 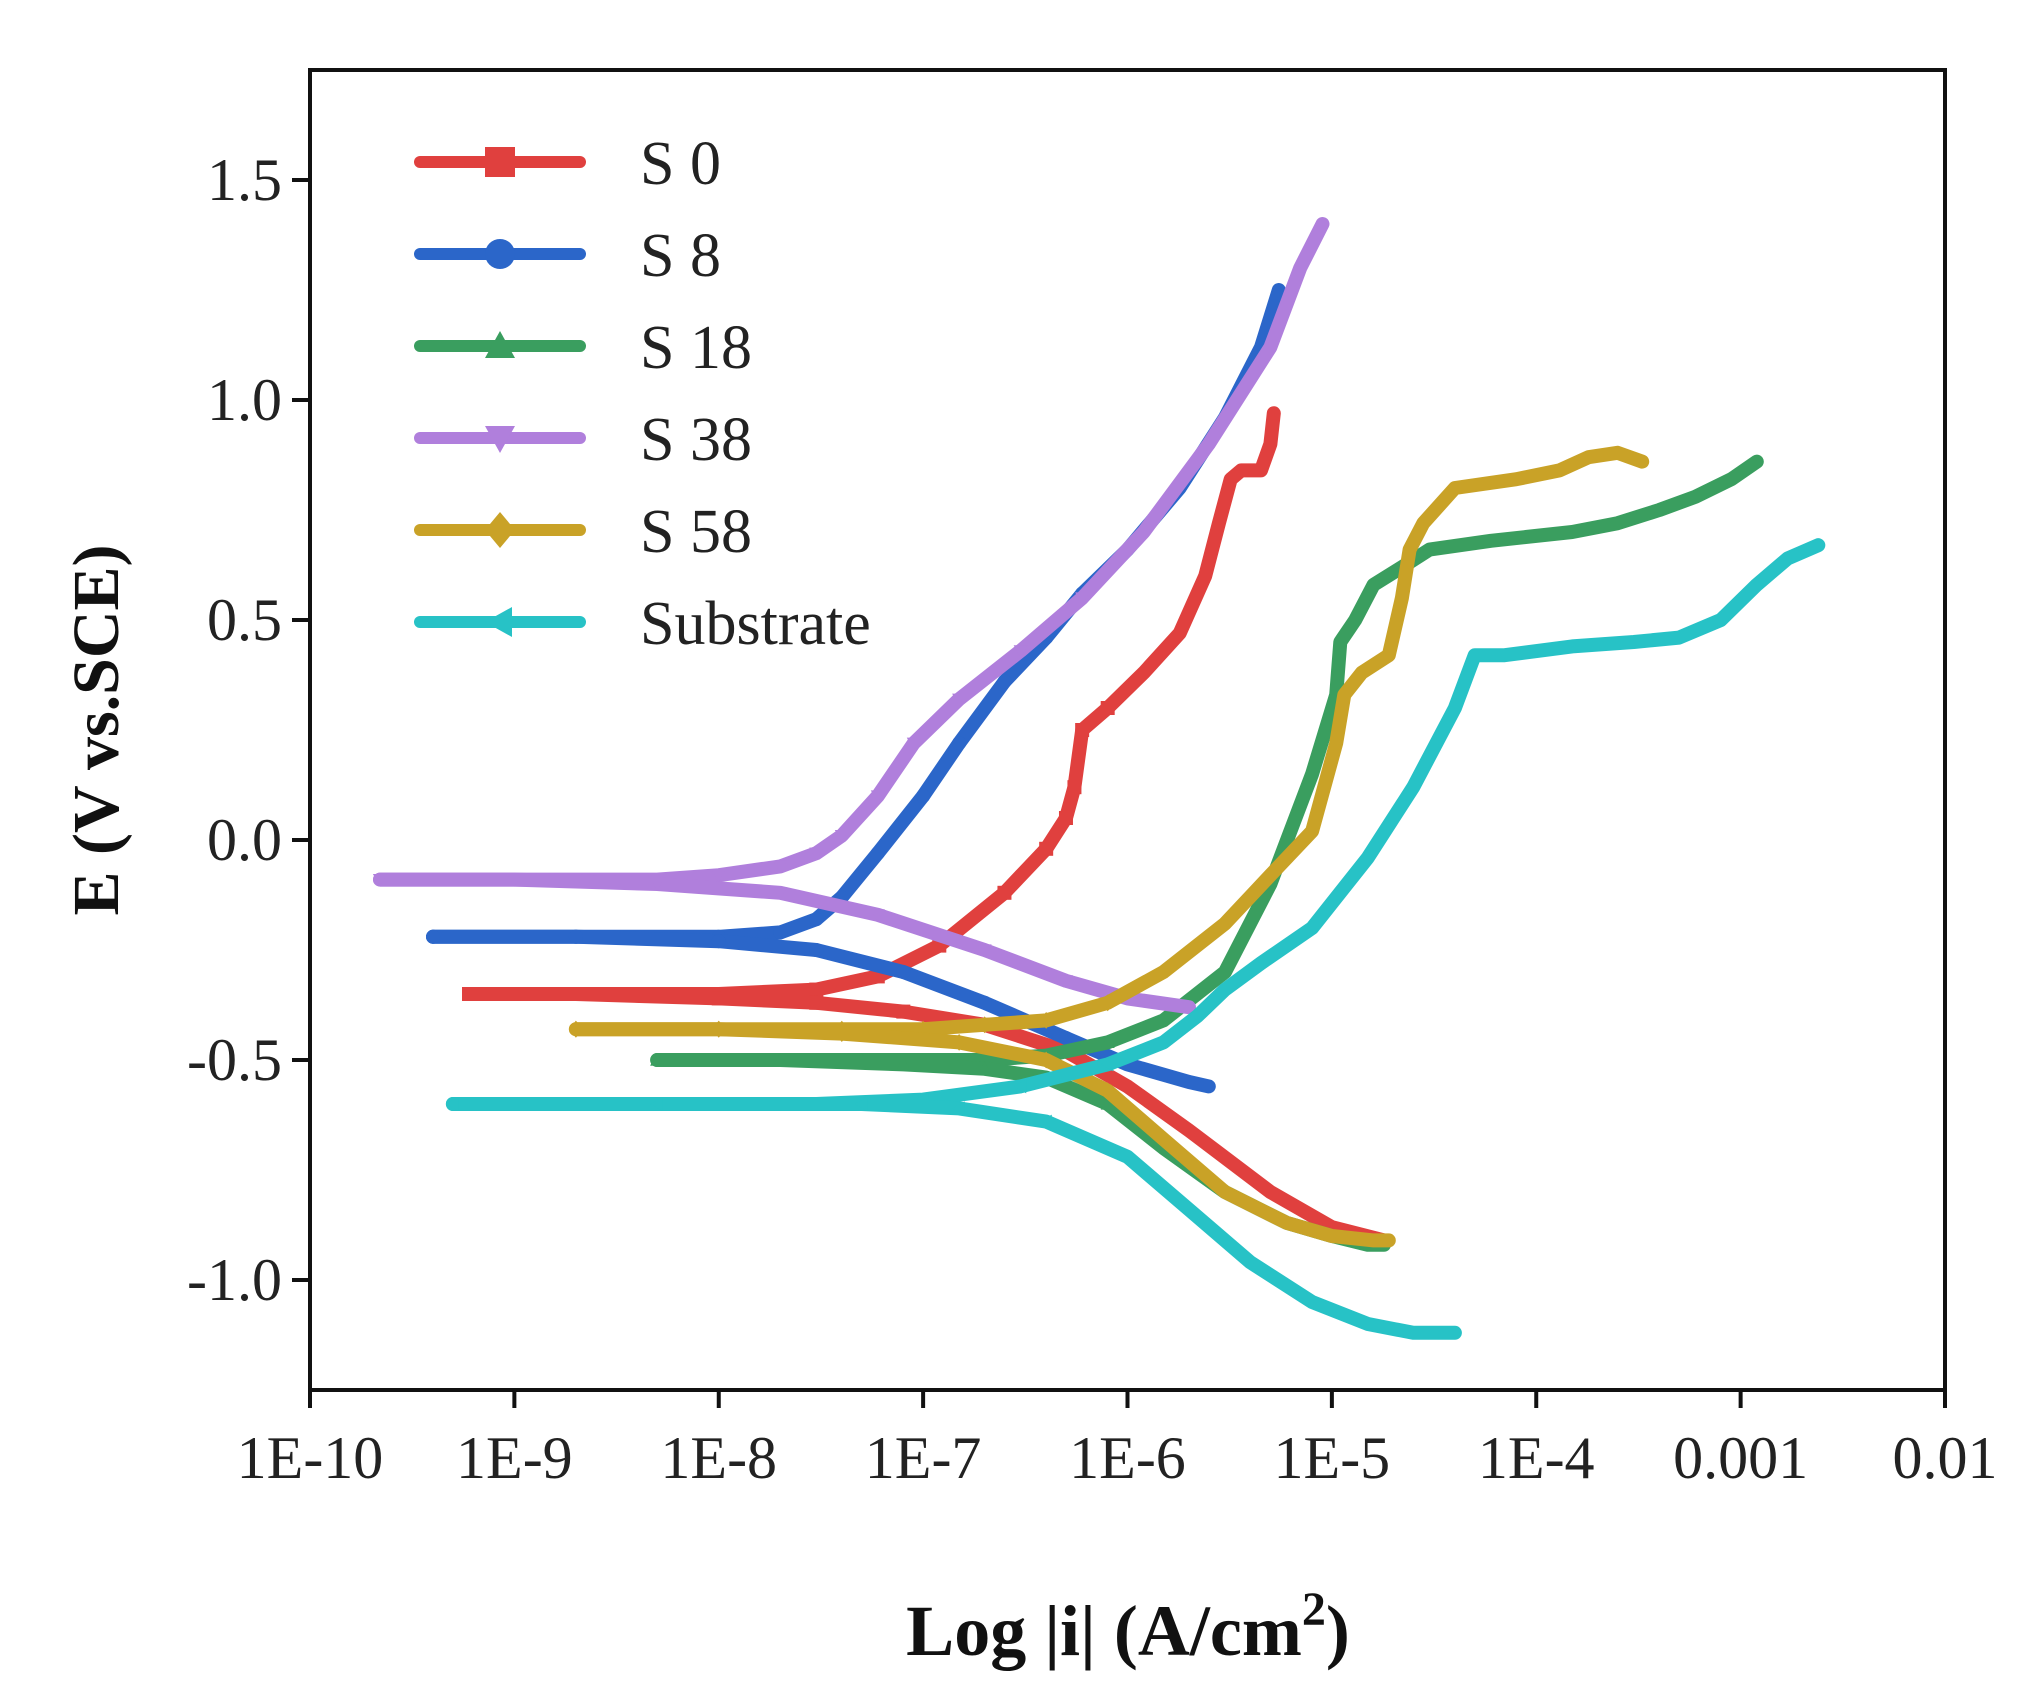 I want to click on x-tick-label: 1E-10, so click(x=310, y=1458).